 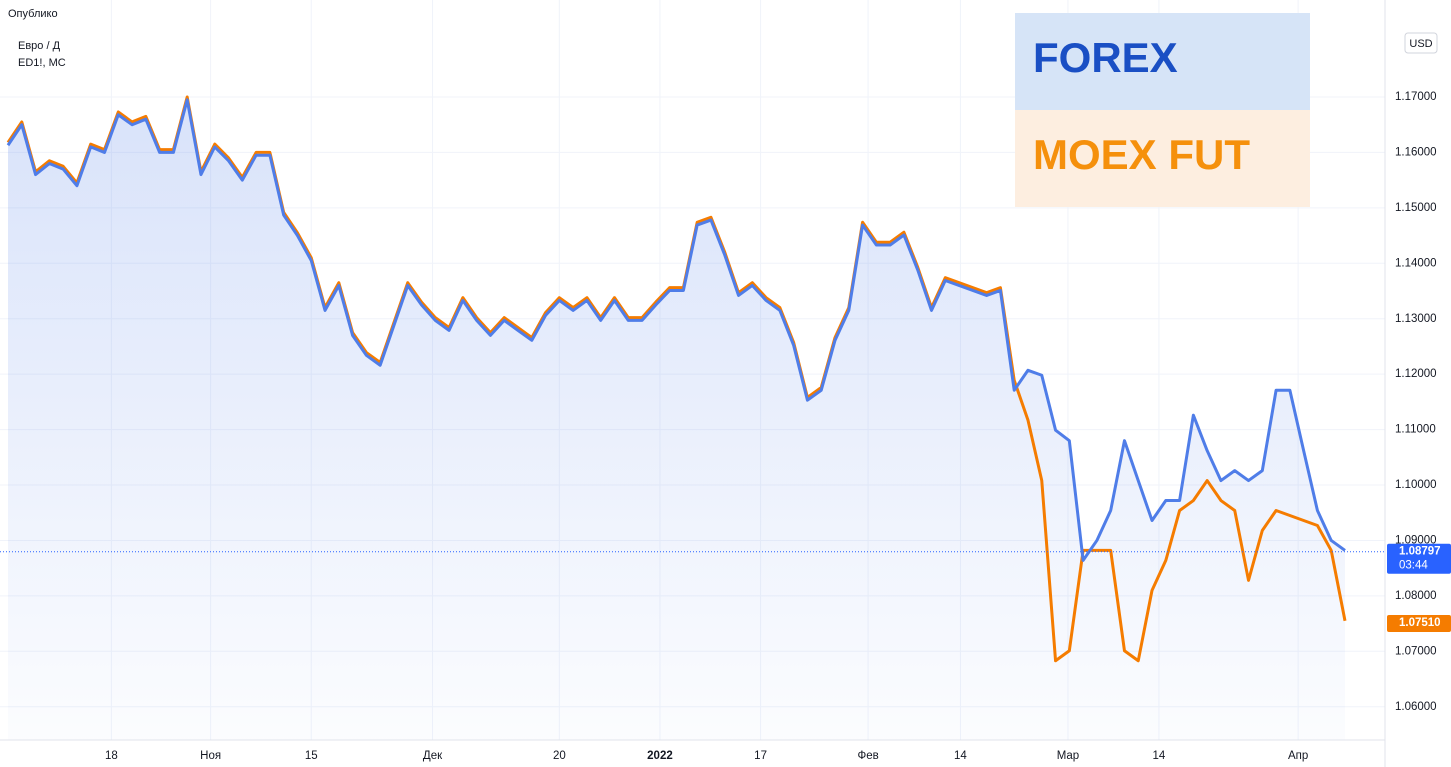 What do you see at coordinates (1416, 707) in the screenshot?
I see `y-tick-label: 1.06000` at bounding box center [1416, 707].